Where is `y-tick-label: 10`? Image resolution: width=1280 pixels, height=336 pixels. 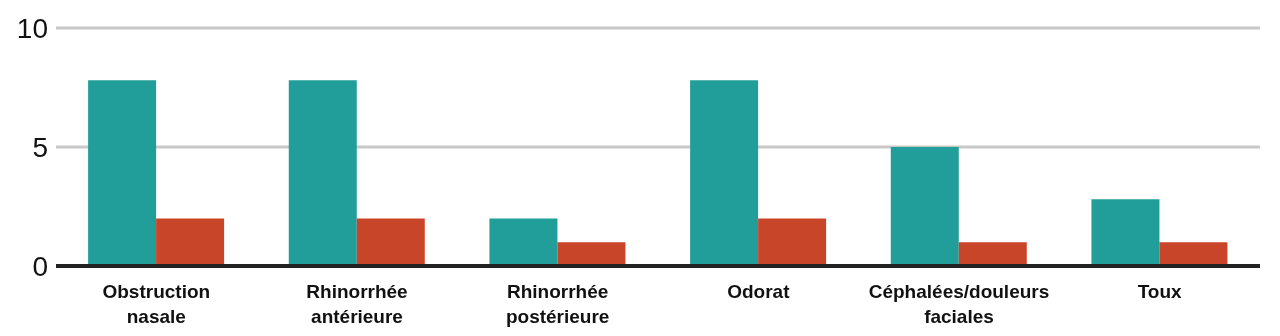 y-tick-label: 10 is located at coordinates (32, 28).